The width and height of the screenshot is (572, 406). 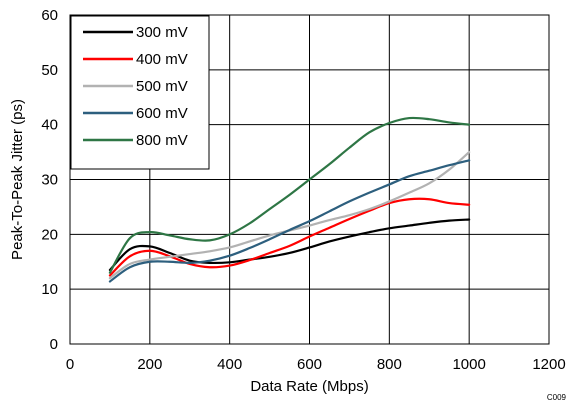 I want to click on y-tick-labels: 0 10 20 30 40 50 60, so click(x=49, y=180).